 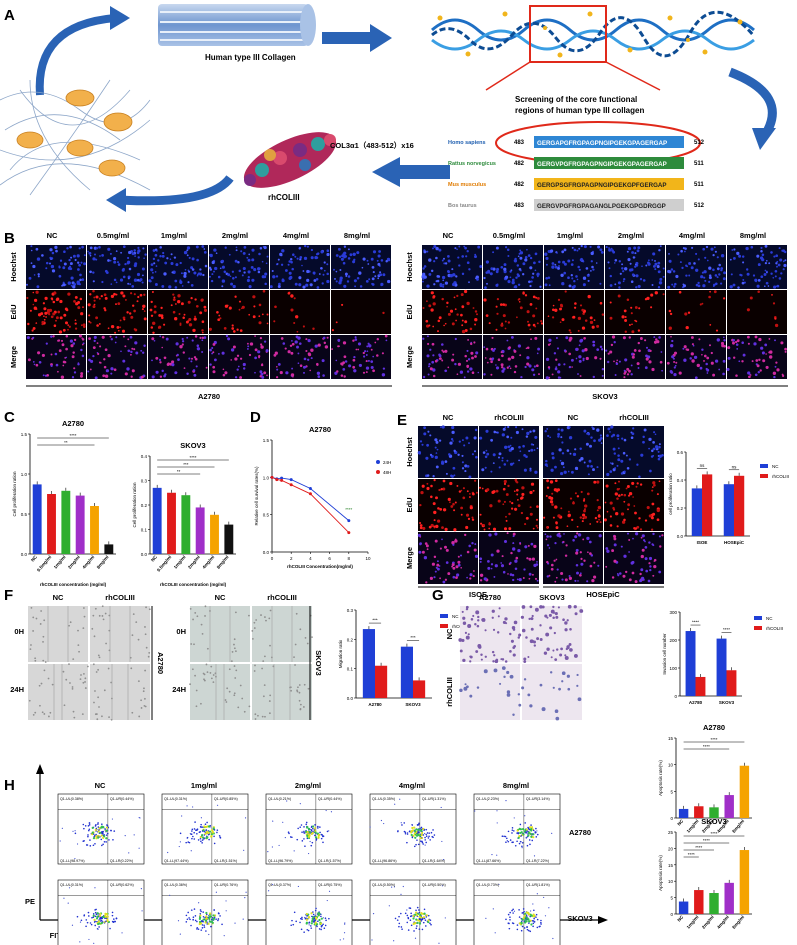 I want to click on cycle-arrowhead-bottom-icon, so click(x=116, y=200).